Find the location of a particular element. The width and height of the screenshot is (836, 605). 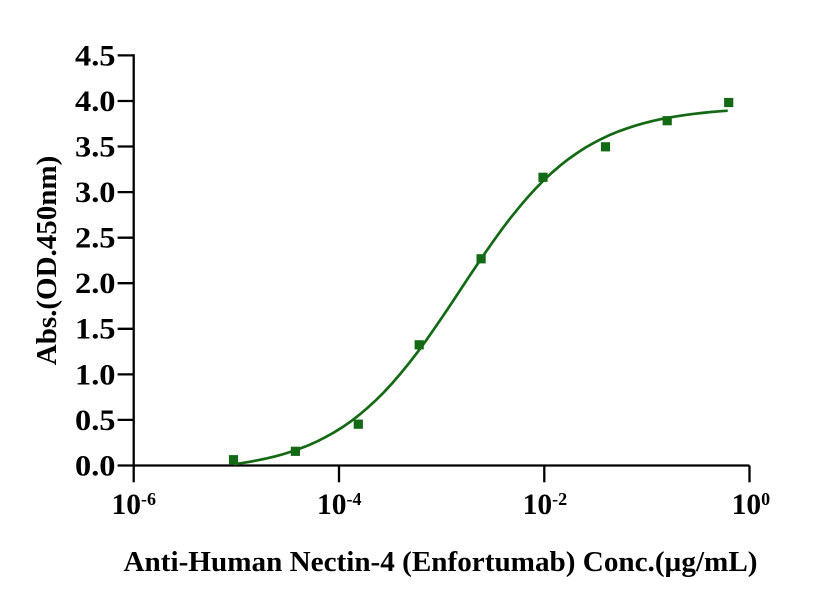

svg-text: 3.0 is located at coordinates (95, 193).